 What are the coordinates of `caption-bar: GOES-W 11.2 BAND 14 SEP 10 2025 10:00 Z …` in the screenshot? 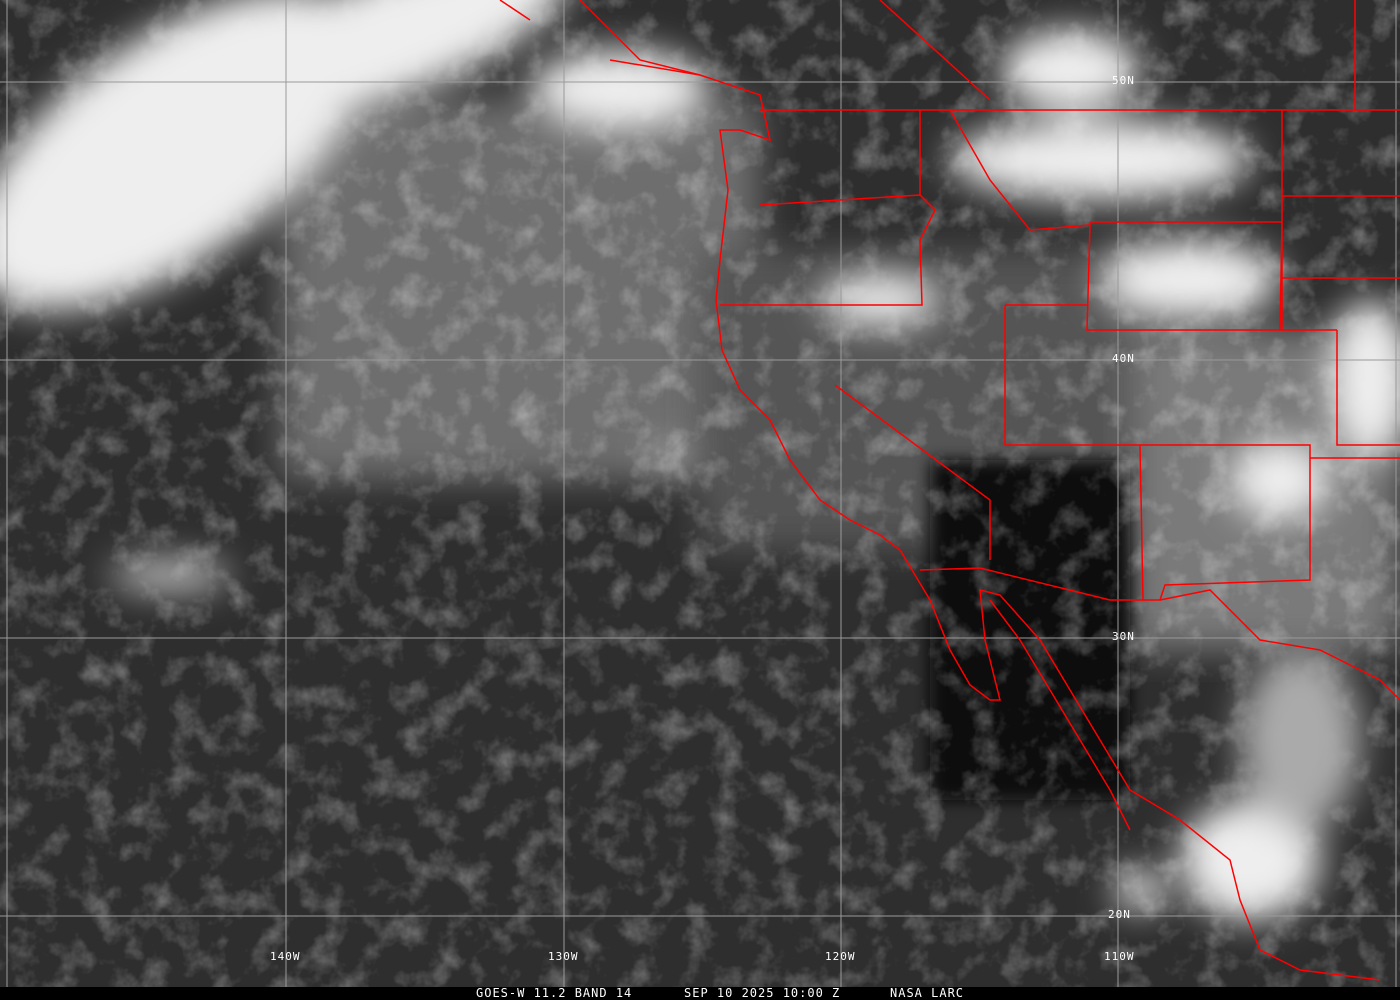 It's located at (700, 993).